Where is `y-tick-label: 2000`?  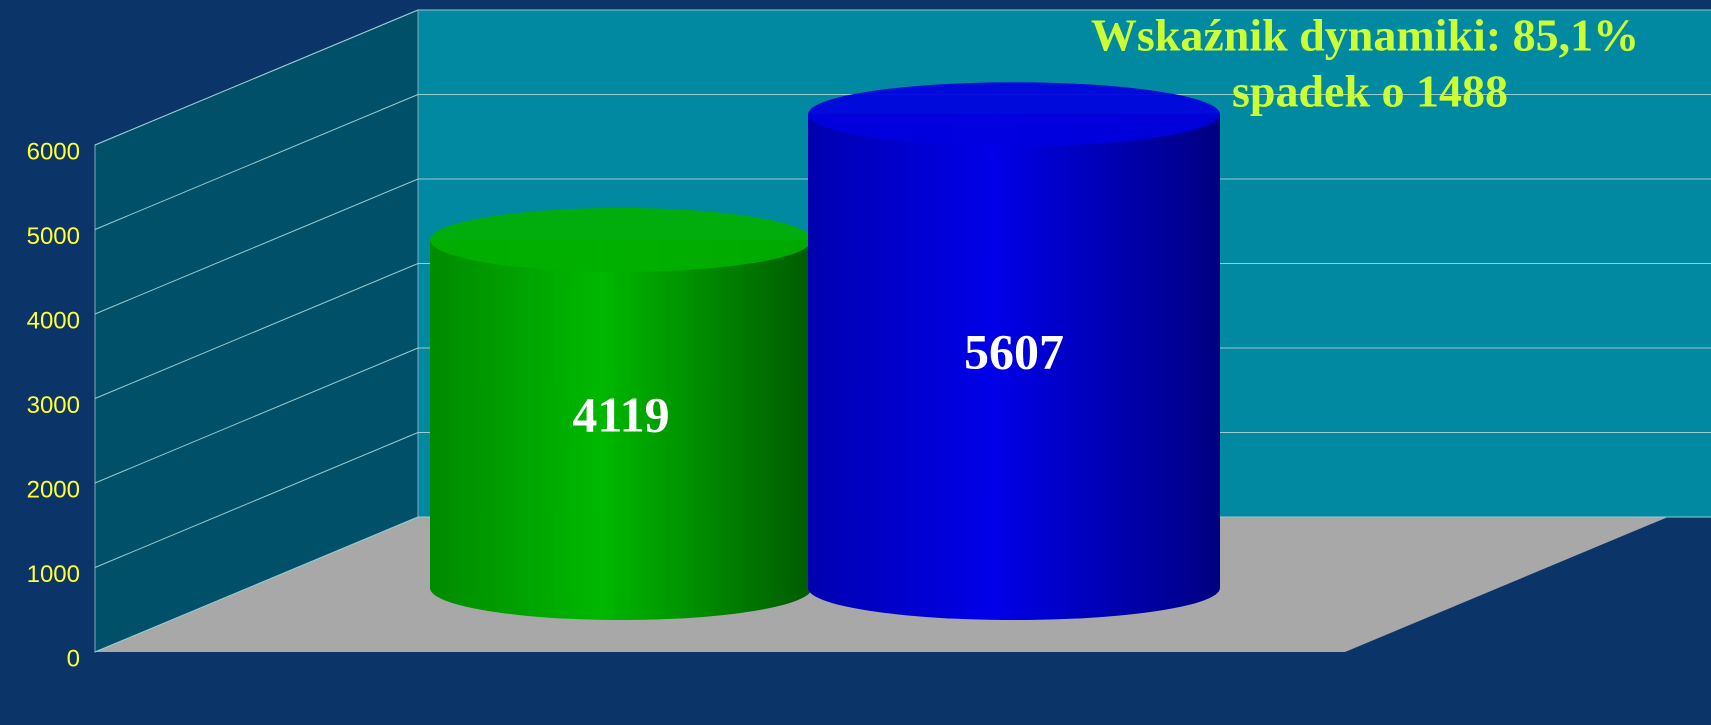 y-tick-label: 2000 is located at coordinates (53, 489).